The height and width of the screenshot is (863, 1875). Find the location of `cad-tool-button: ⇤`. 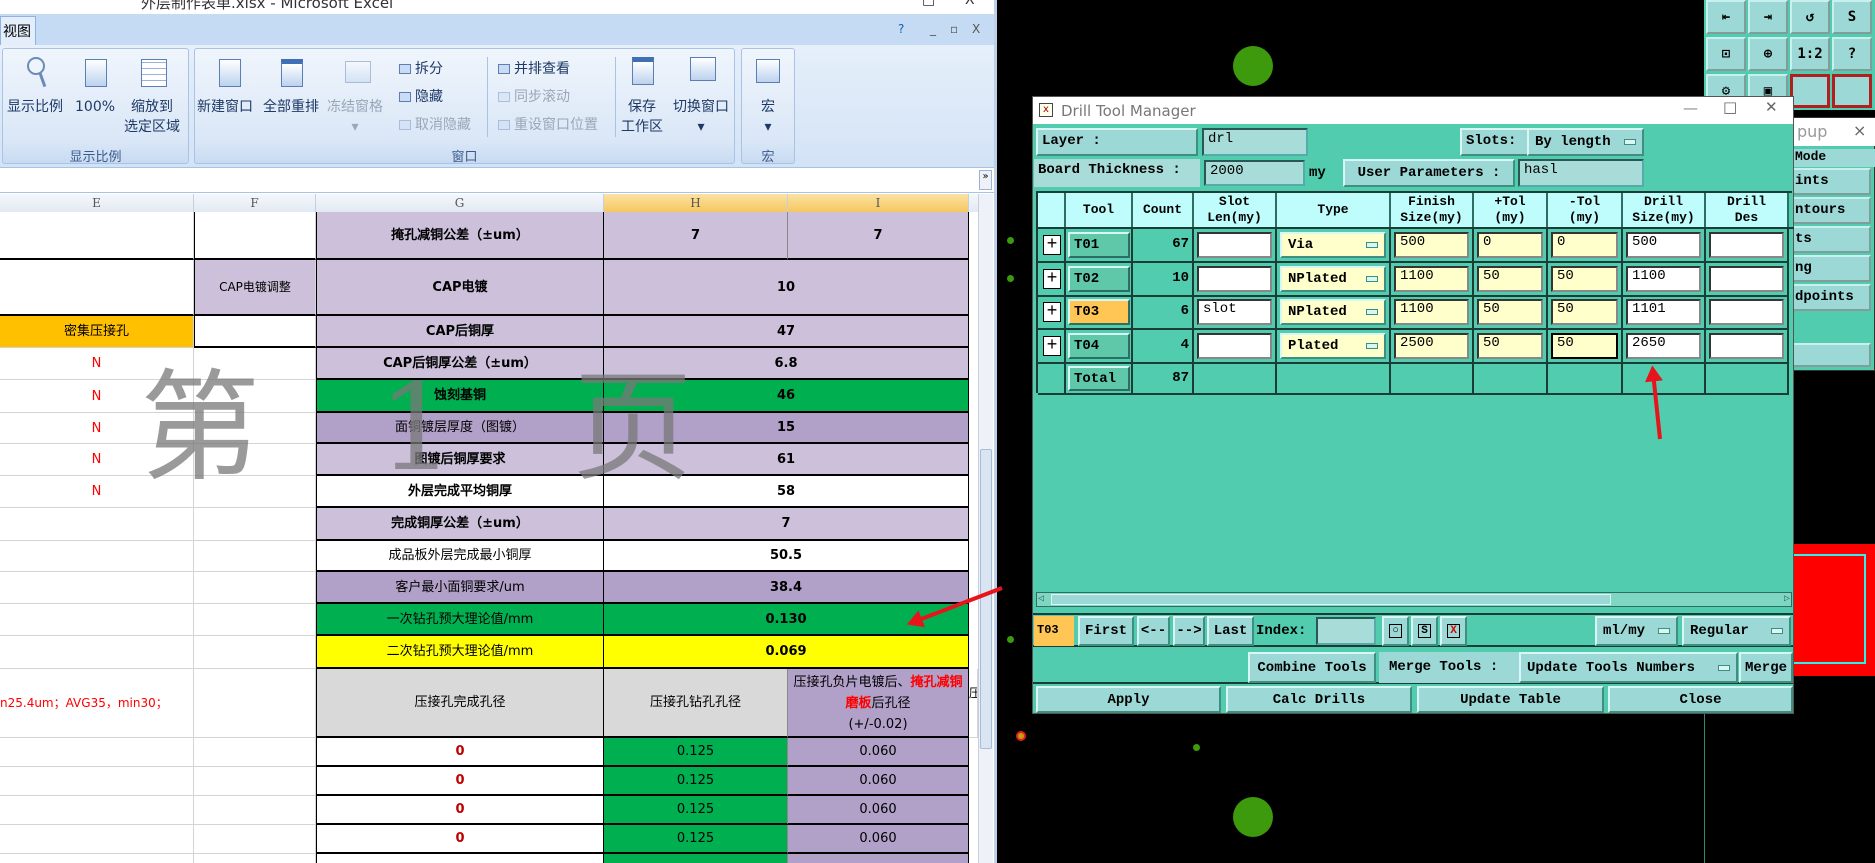

cad-tool-button: ⇤ is located at coordinates (1726, 17).